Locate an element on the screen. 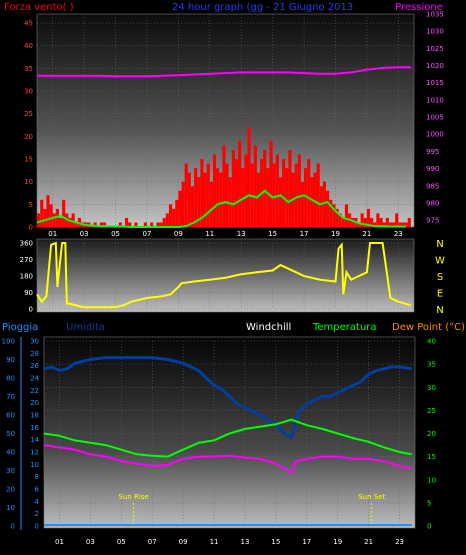  compass-label: W is located at coordinates (440, 261).